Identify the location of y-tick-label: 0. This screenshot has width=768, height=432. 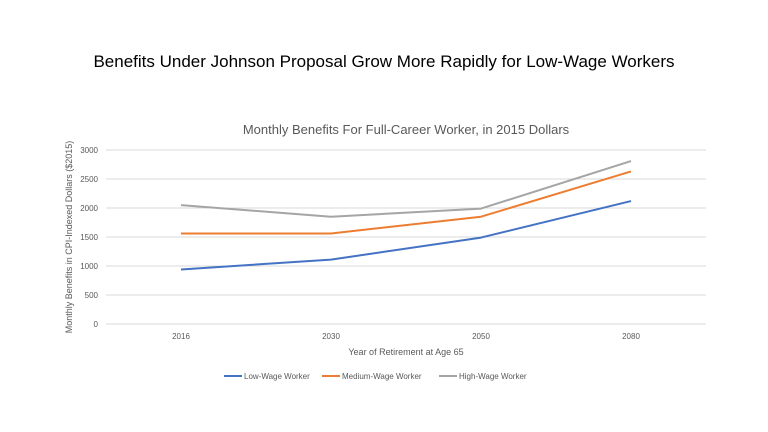
(96, 324).